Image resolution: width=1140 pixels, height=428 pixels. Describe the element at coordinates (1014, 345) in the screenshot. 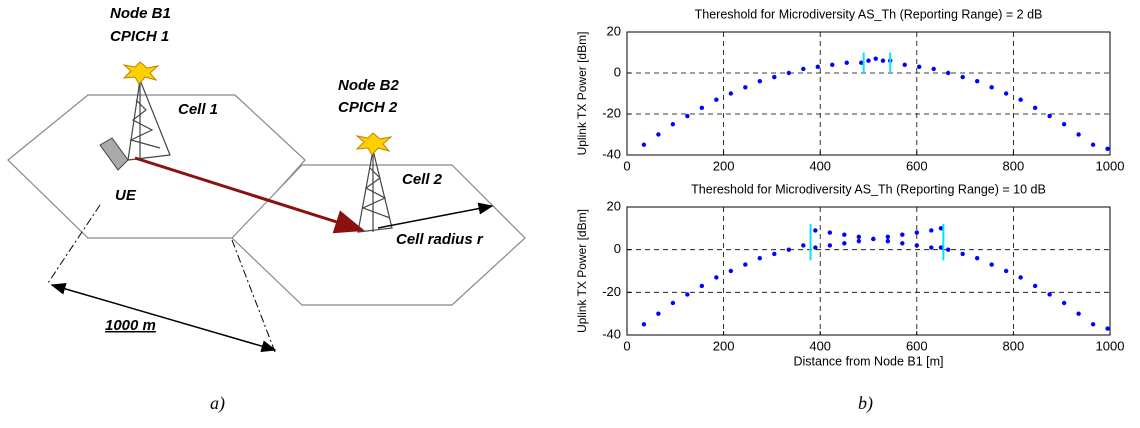

I see `x-tick-label: 800` at that location.